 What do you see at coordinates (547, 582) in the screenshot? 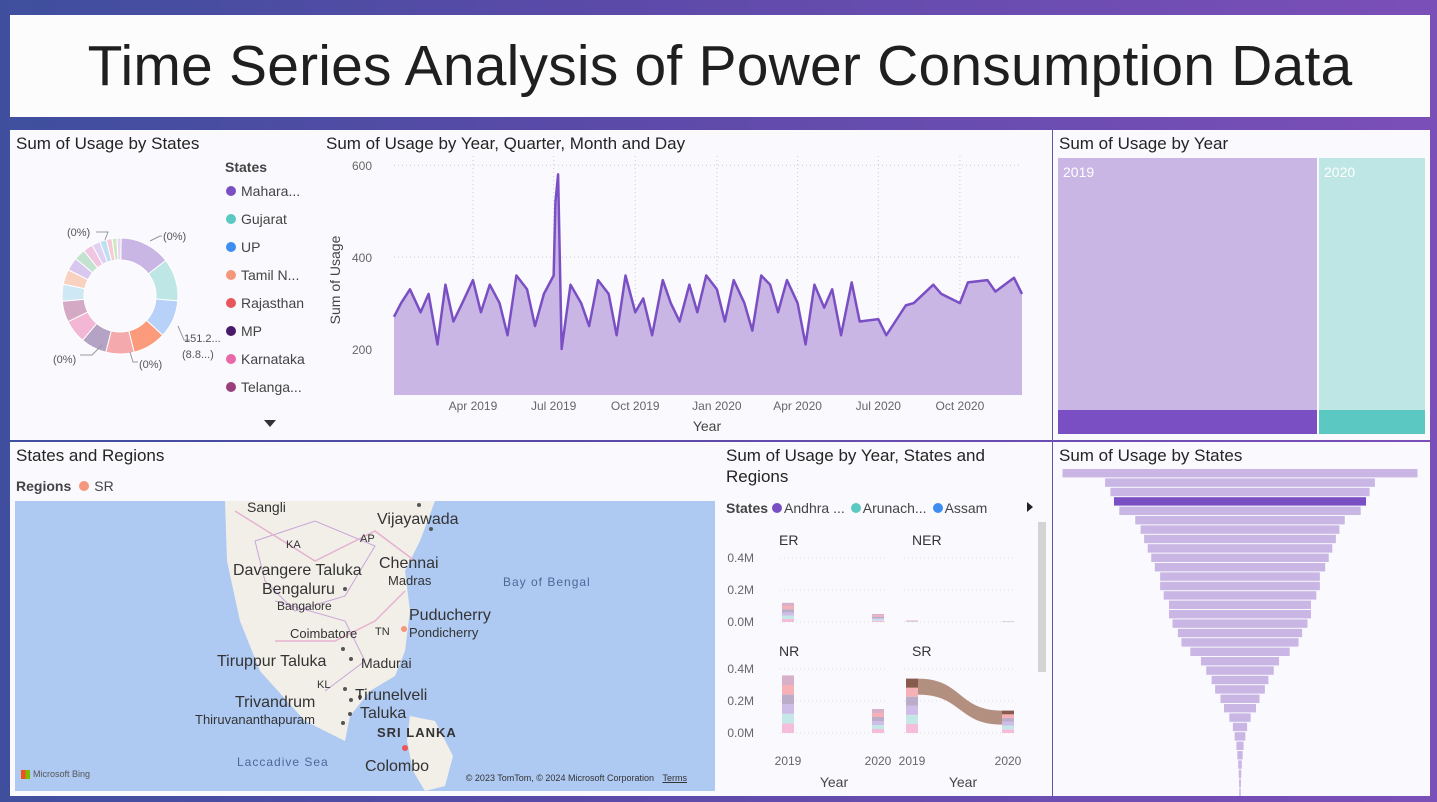
I see `map-label-bay-of-bengal: Bay of Bengal` at bounding box center [547, 582].